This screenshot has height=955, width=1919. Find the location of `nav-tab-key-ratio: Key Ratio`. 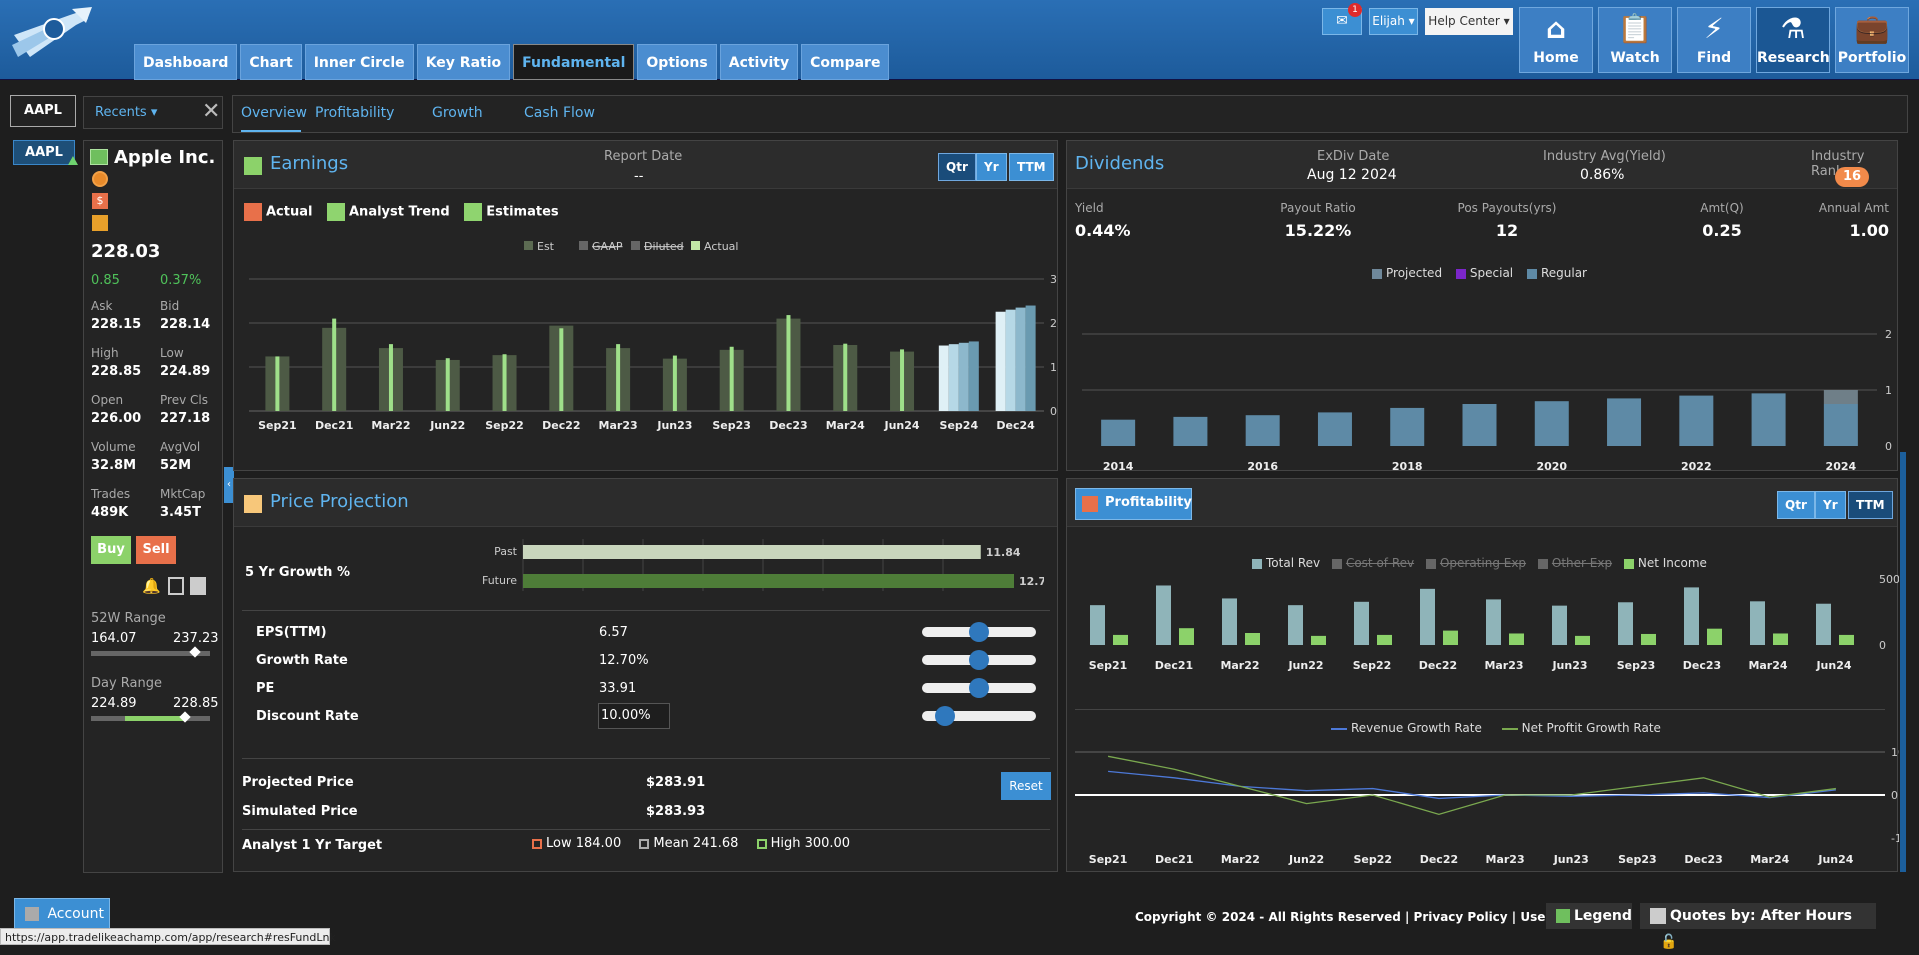

nav-tab-key-ratio: Key Ratio is located at coordinates (463, 62).